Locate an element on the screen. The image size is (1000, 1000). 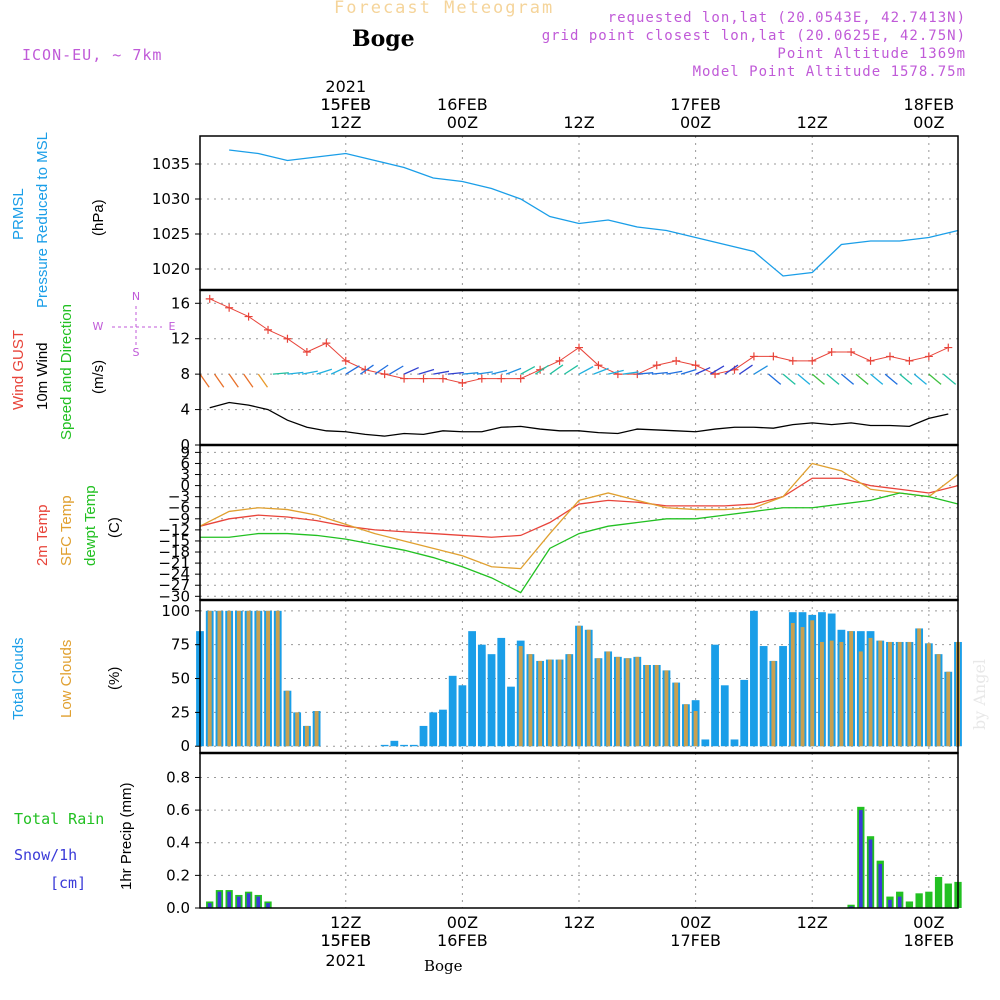
bottom-tick-label: 12Z is located at coordinates (578, 922).